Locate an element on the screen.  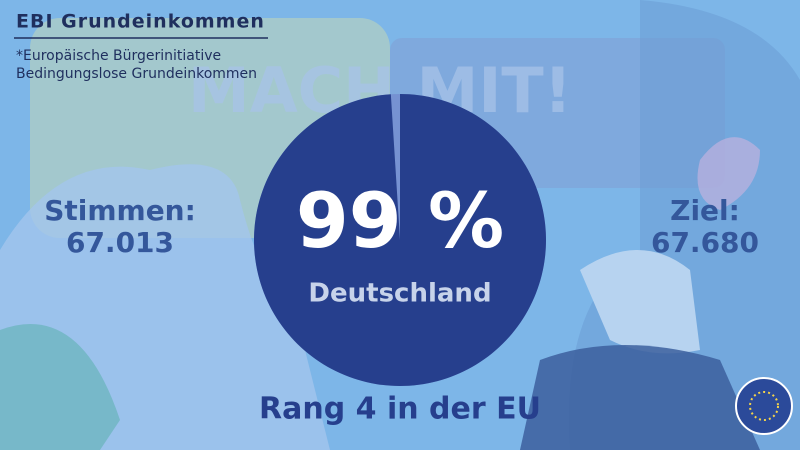
subtitle: Bedingungslose Grundeinkommen is located at coordinates (136, 74).